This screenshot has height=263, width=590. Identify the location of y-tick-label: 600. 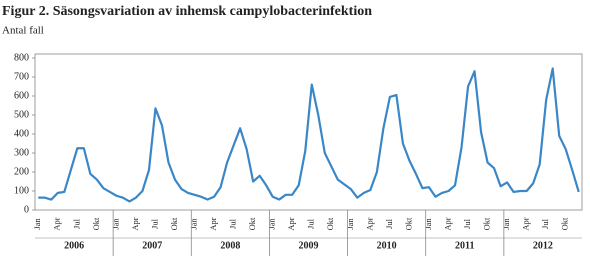
(21, 95).